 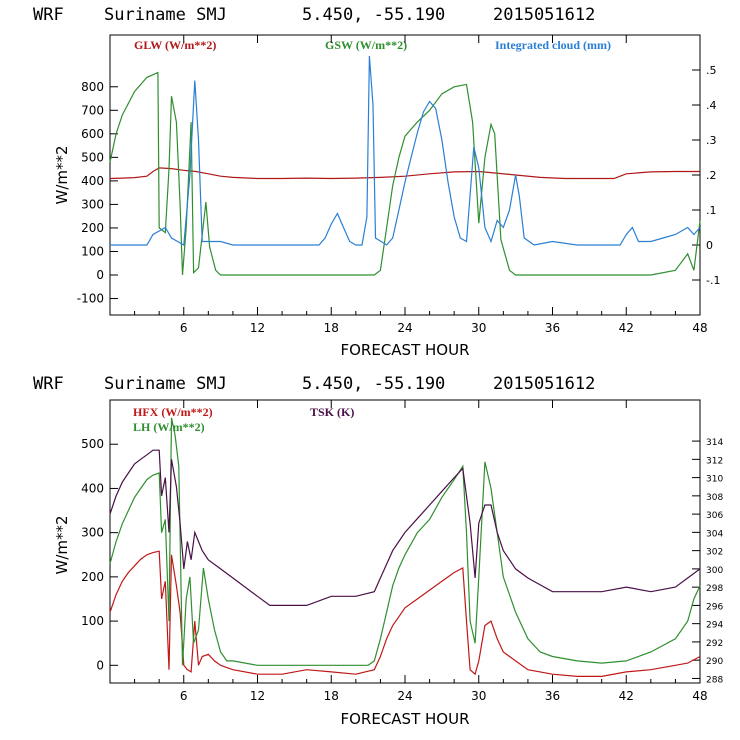 What do you see at coordinates (169, 427) in the screenshot?
I see `legend-lh: LH (W/m**2)` at bounding box center [169, 427].